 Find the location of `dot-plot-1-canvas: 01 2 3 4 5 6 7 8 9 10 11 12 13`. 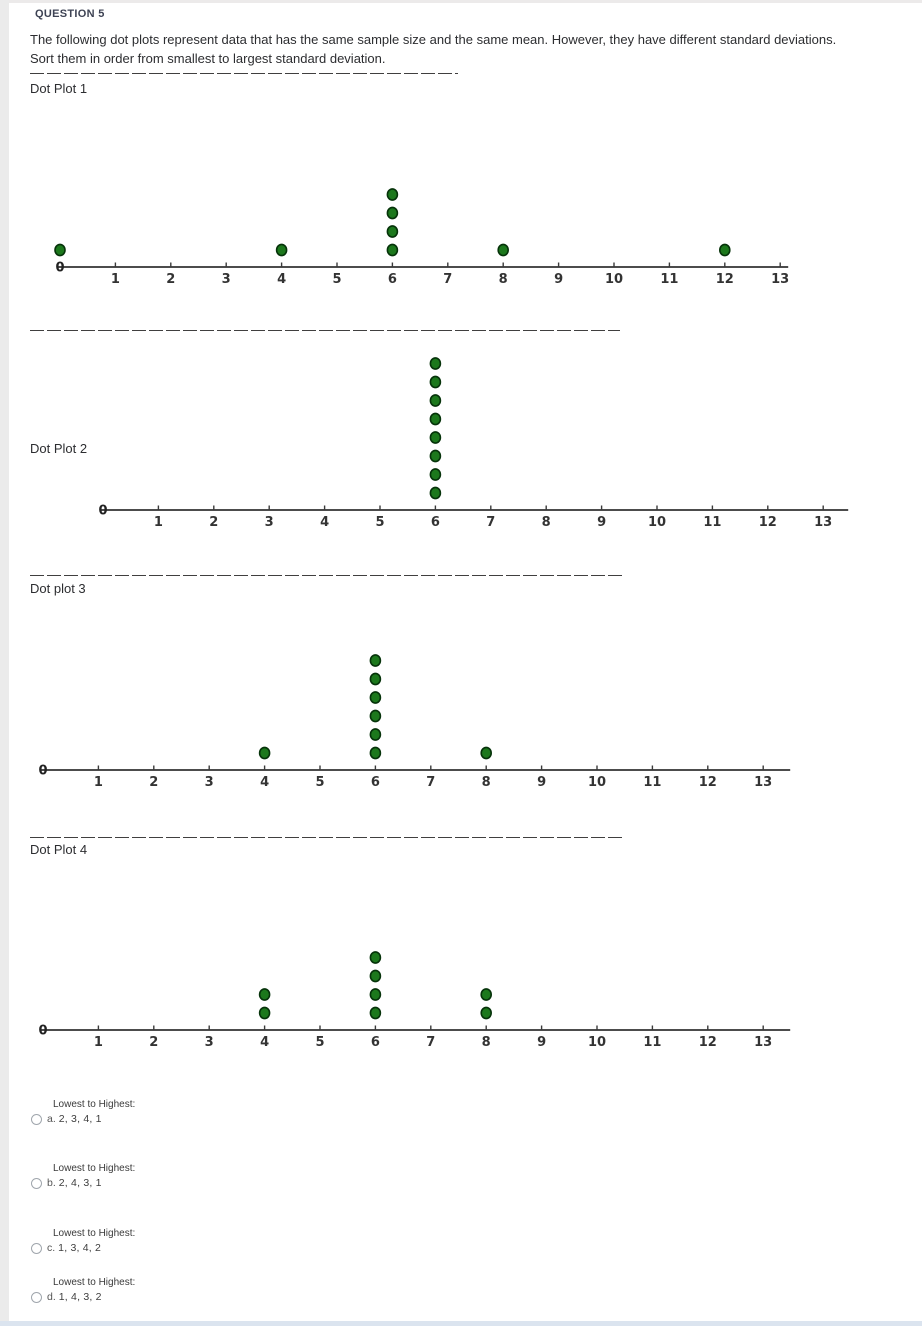

dot-plot-1-canvas: 01 2 3 4 5 6 7 8 9 10 11 12 13 is located at coordinates (421, 237).